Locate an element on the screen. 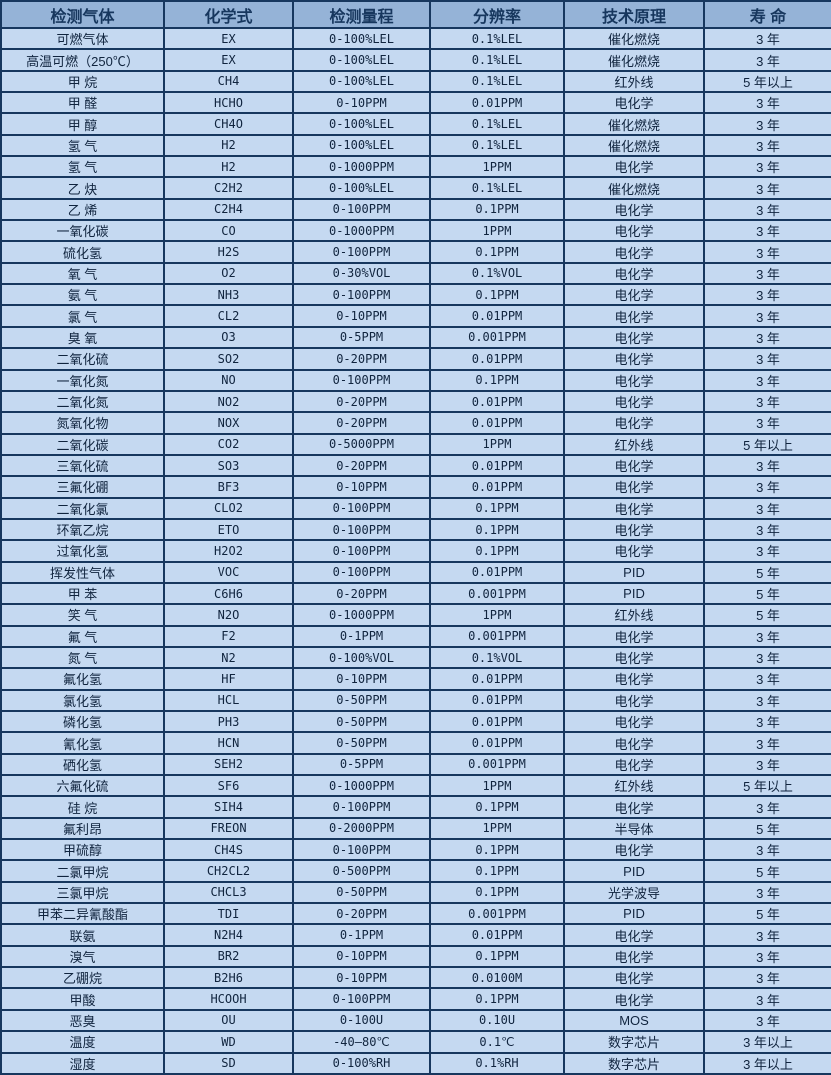  formula-cell: C2H2 is located at coordinates (228, 188).